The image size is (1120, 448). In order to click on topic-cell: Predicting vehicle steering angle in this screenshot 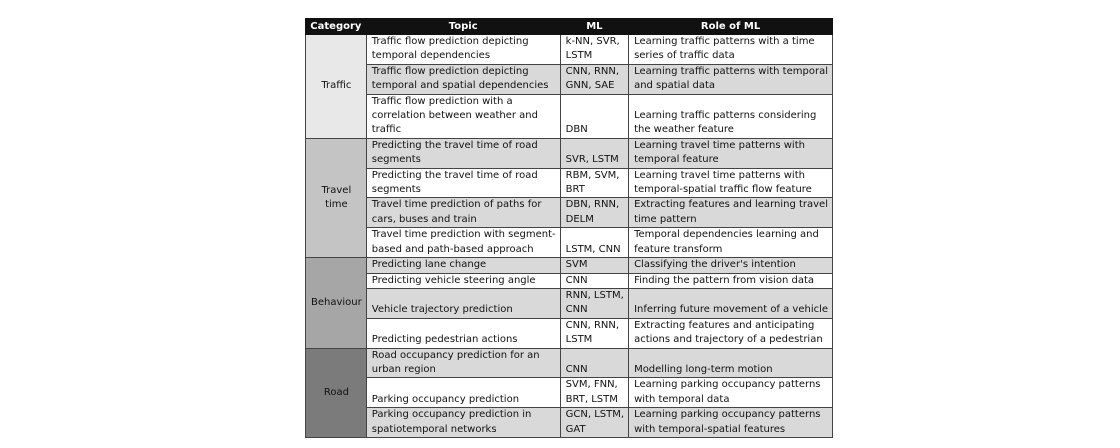, I will do `click(463, 280)`.